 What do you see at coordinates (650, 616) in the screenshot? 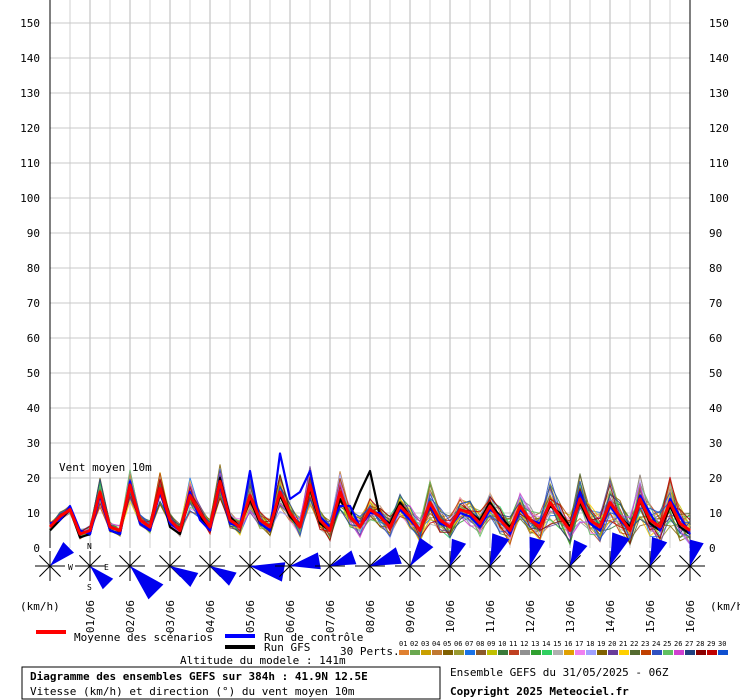
I see `date-label: 15/06` at bounding box center [650, 616].